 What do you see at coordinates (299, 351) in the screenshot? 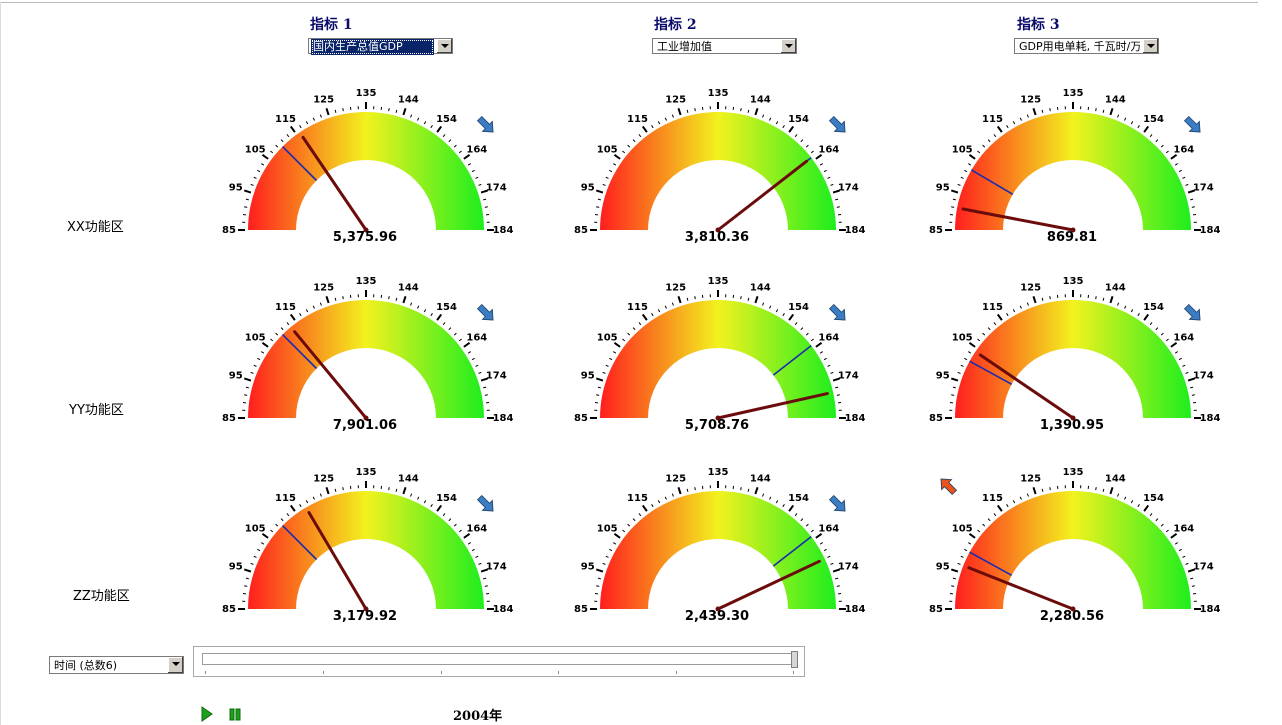
I see `gauge-target-marker` at bounding box center [299, 351].